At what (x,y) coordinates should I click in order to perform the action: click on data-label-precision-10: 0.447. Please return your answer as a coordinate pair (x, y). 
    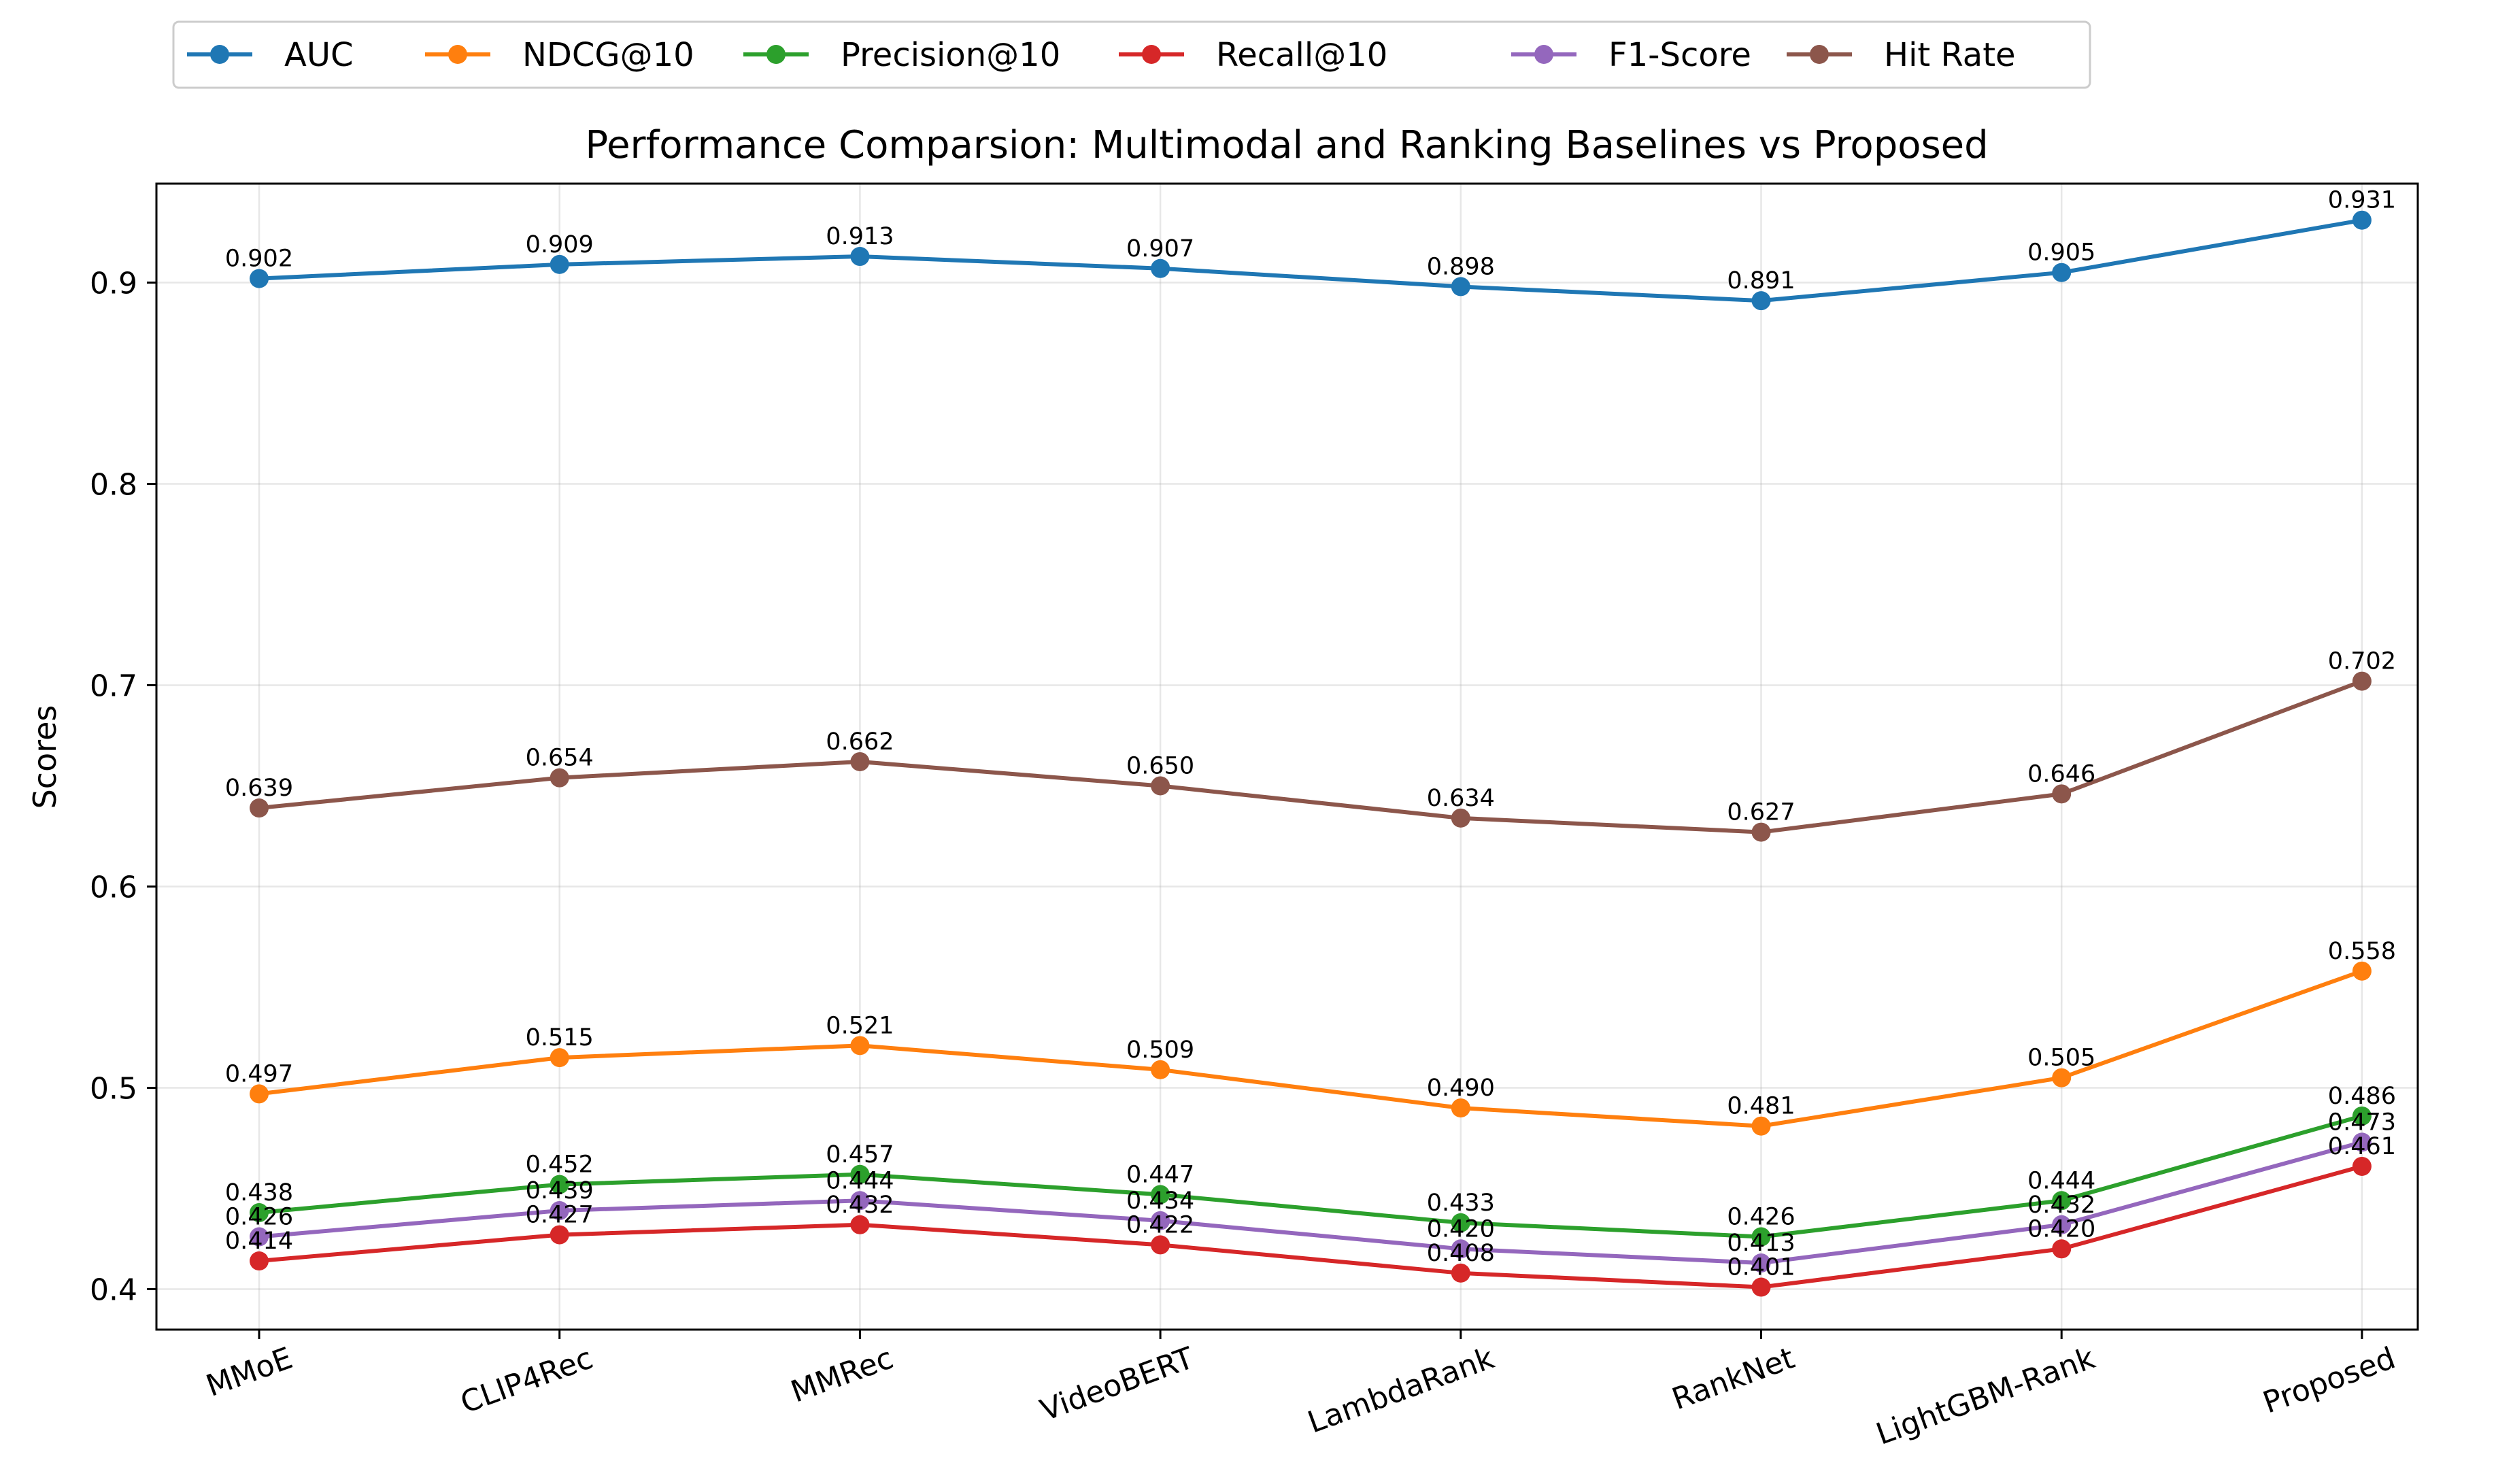
    Looking at the image, I should click on (1160, 1174).